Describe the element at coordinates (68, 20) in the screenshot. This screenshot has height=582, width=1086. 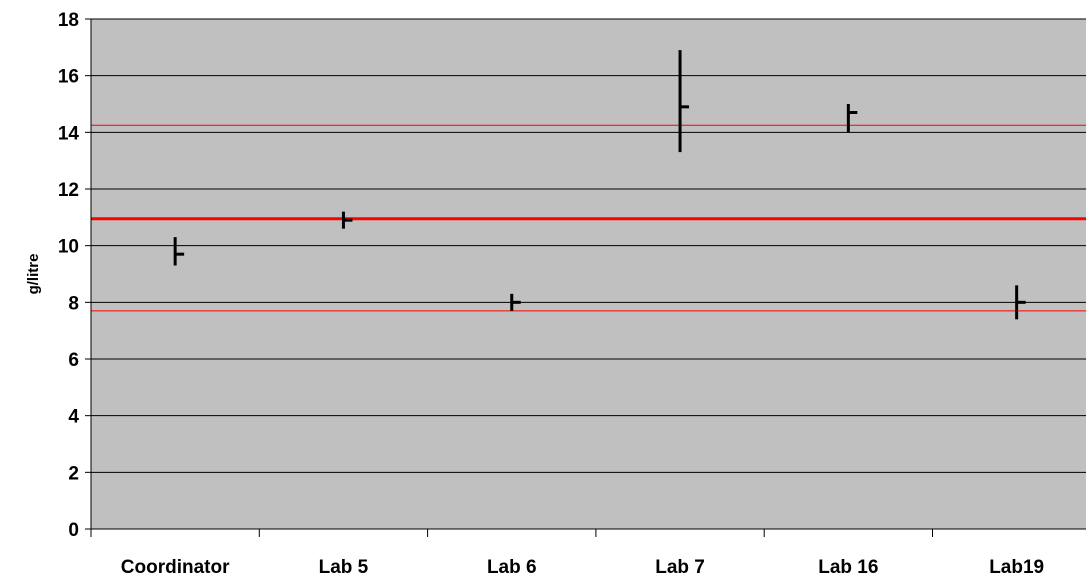
I see `y-tick-label: 18` at that location.